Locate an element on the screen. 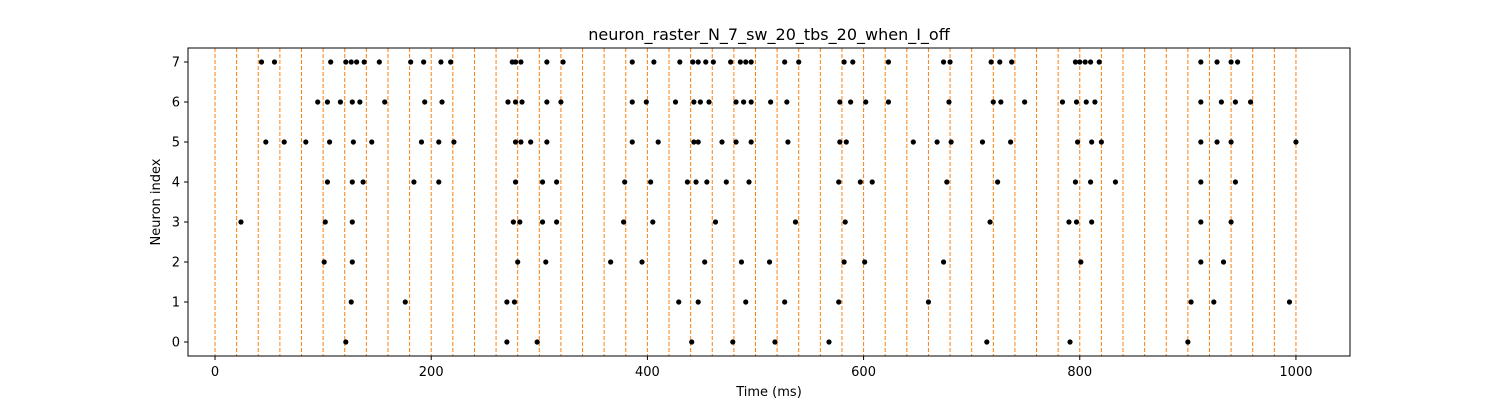 Image resolution: width=1500 pixels, height=400 pixels. x-tick-label: 600 is located at coordinates (863, 372).